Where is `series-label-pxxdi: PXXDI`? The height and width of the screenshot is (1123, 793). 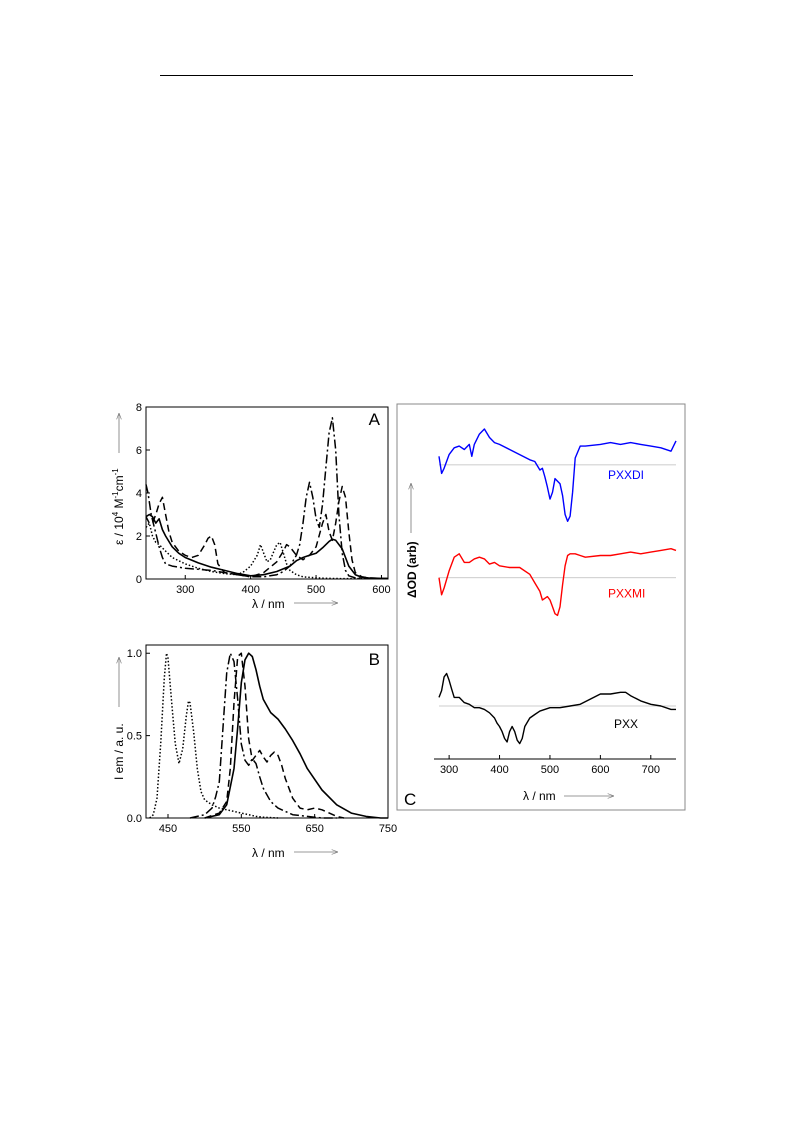
series-label-pxxdi: PXXDI is located at coordinates (626, 475).